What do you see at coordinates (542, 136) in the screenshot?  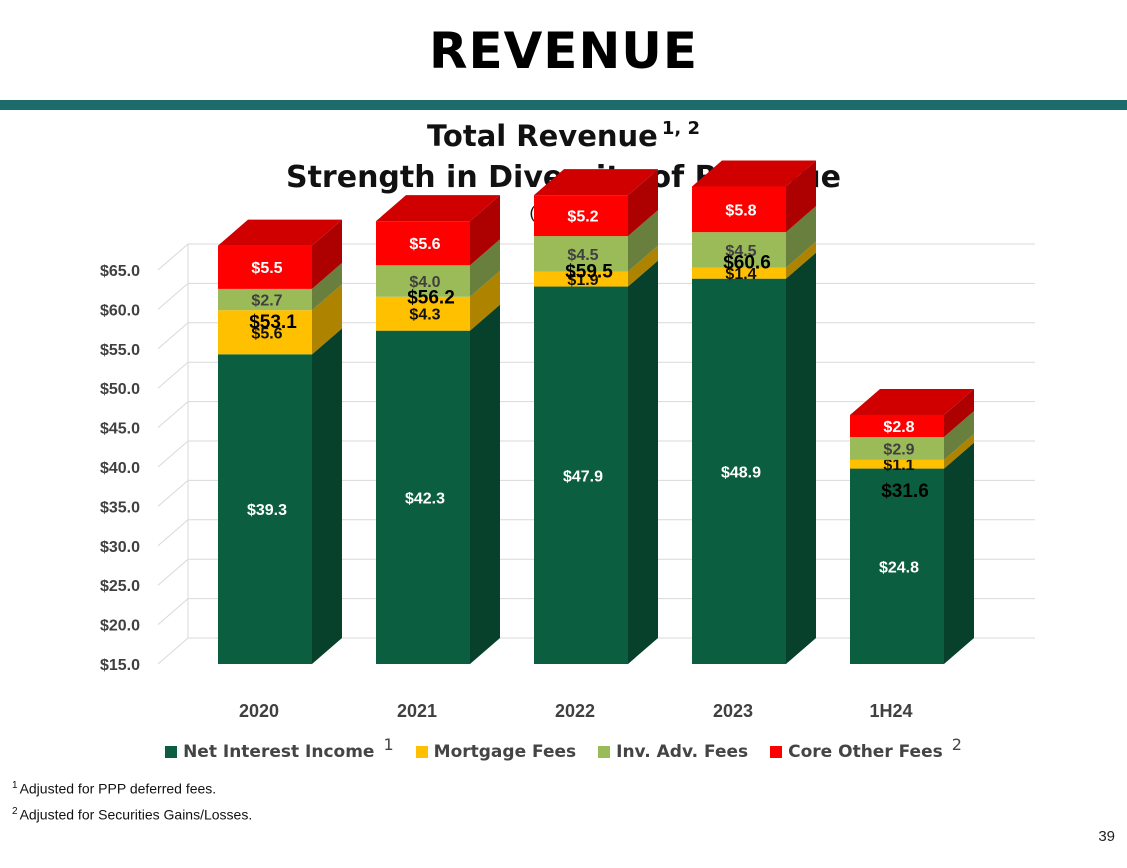 I see `chart-title-text: Total Revenue` at bounding box center [542, 136].